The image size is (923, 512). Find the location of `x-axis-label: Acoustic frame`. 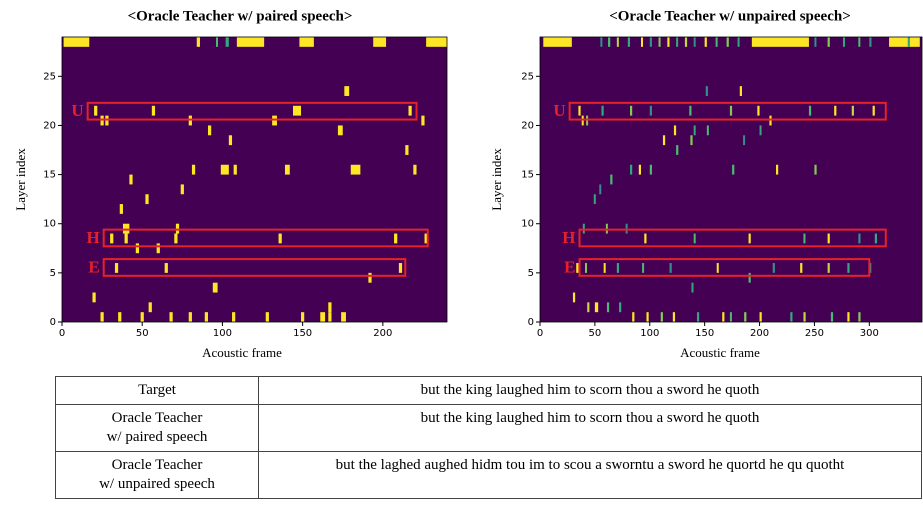

x-axis-label: Acoustic frame is located at coordinates (720, 352).